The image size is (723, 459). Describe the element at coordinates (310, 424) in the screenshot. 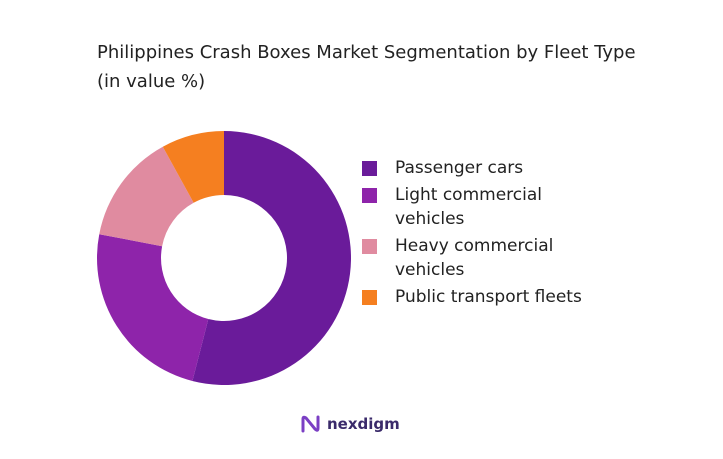

I see `brand-logo` at that location.